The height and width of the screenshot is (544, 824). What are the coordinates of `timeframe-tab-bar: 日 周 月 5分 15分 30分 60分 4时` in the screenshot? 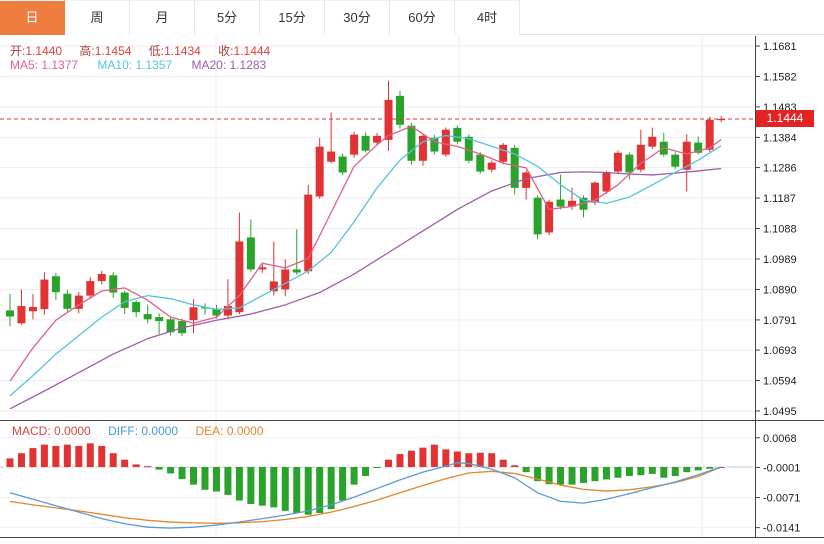 It's located at (412, 17).